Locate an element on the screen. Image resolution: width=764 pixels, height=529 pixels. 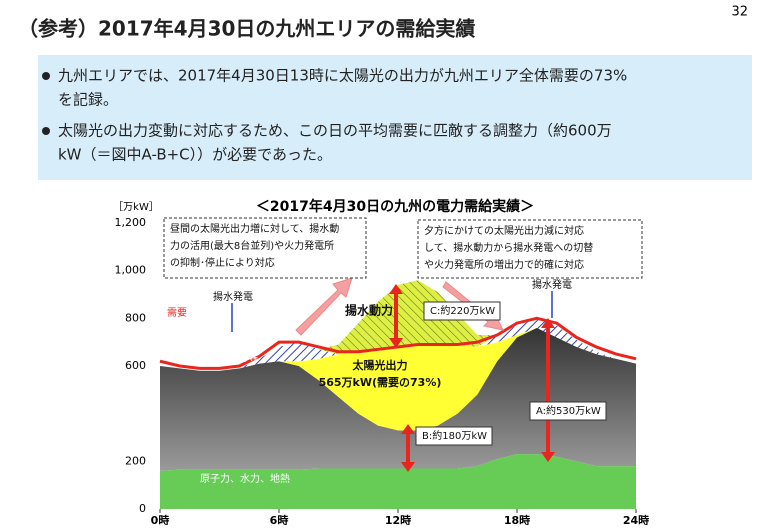
y-axis-label: ［万kW］ is located at coordinates (136, 207).